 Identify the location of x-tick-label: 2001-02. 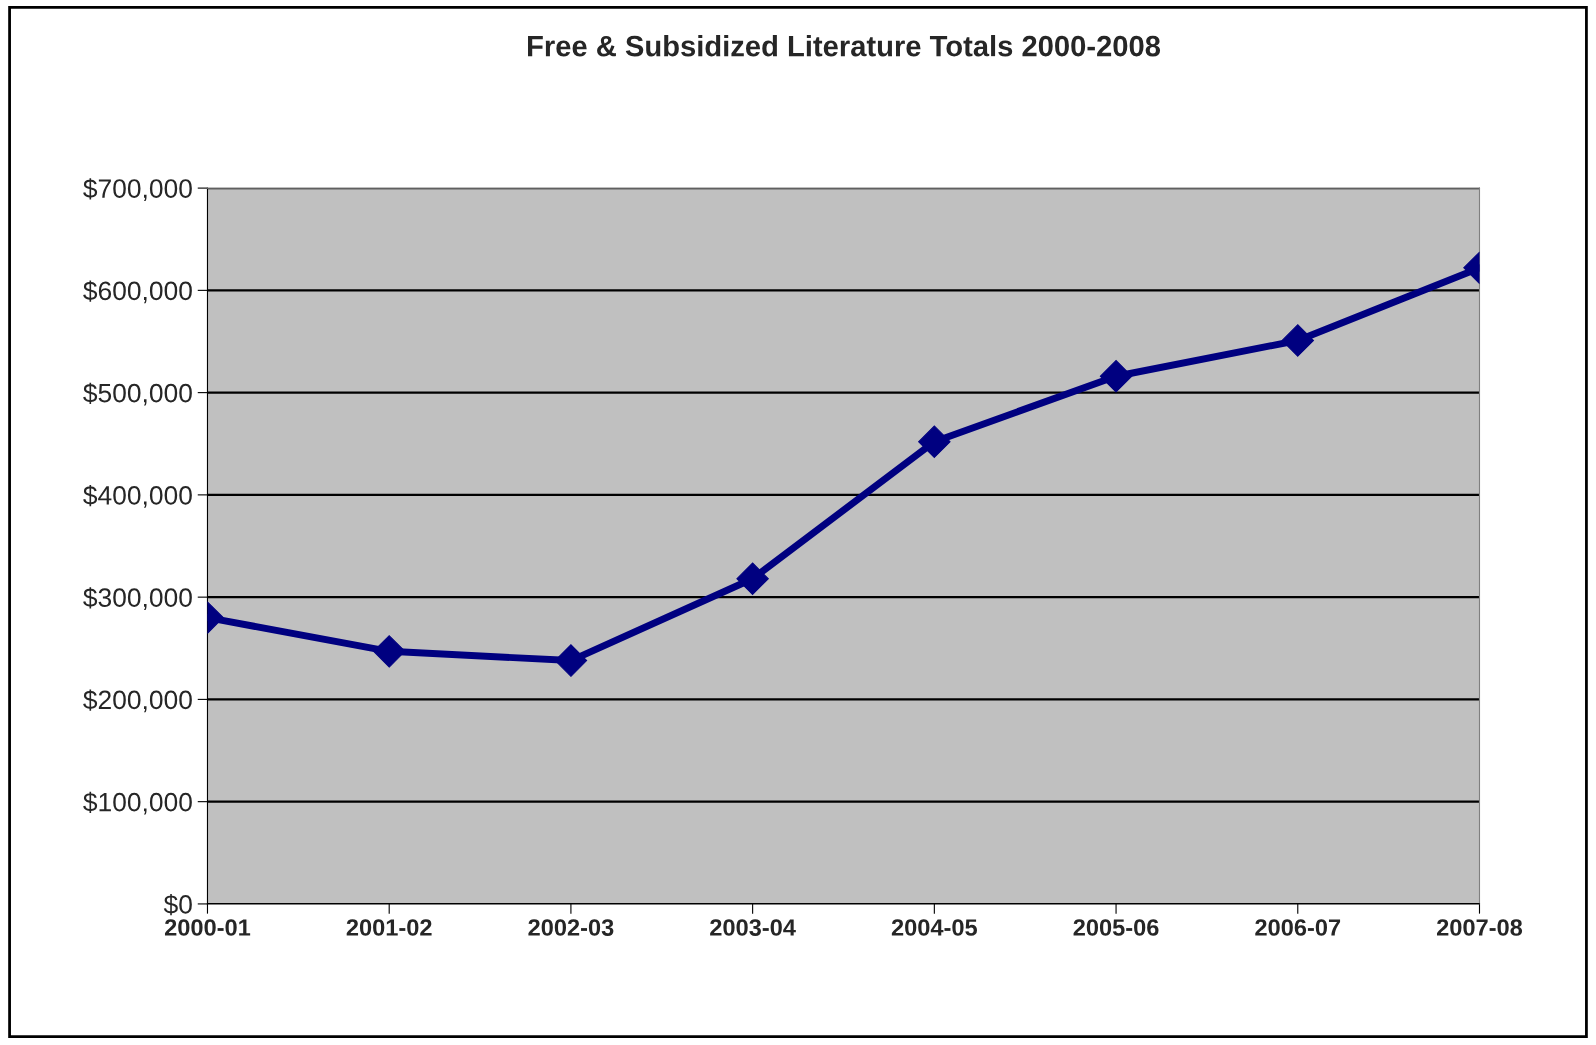
(389, 927).